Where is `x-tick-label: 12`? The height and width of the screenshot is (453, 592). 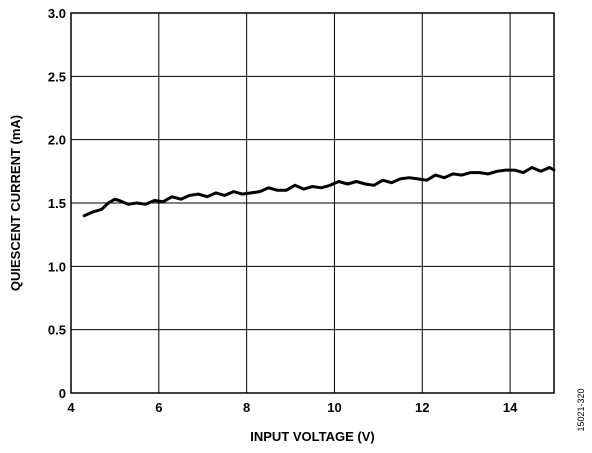
x-tick-label: 12 is located at coordinates (422, 407).